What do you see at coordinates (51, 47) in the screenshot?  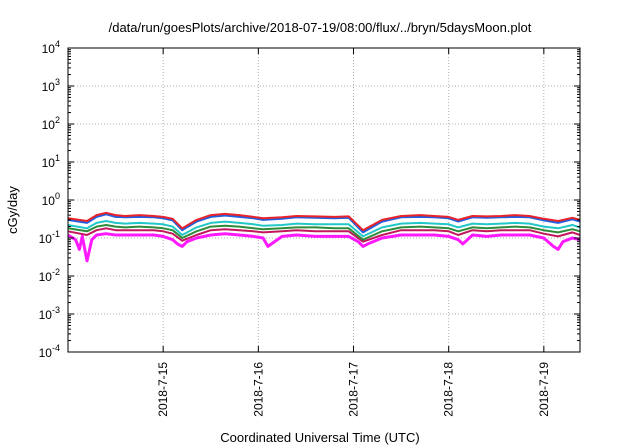 I see `y-tick-label: 10⁴` at bounding box center [51, 47].